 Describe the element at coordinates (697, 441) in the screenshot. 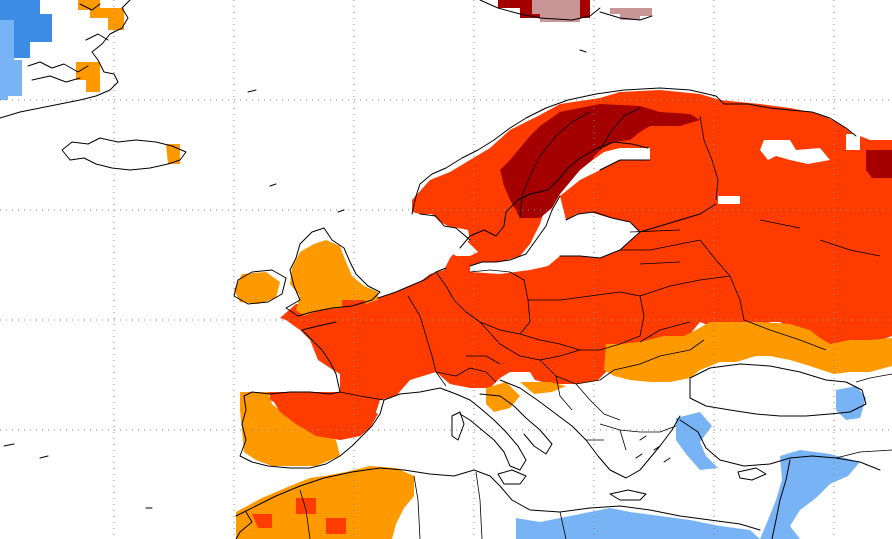

I see `cool-anomaly-turkey-west` at that location.